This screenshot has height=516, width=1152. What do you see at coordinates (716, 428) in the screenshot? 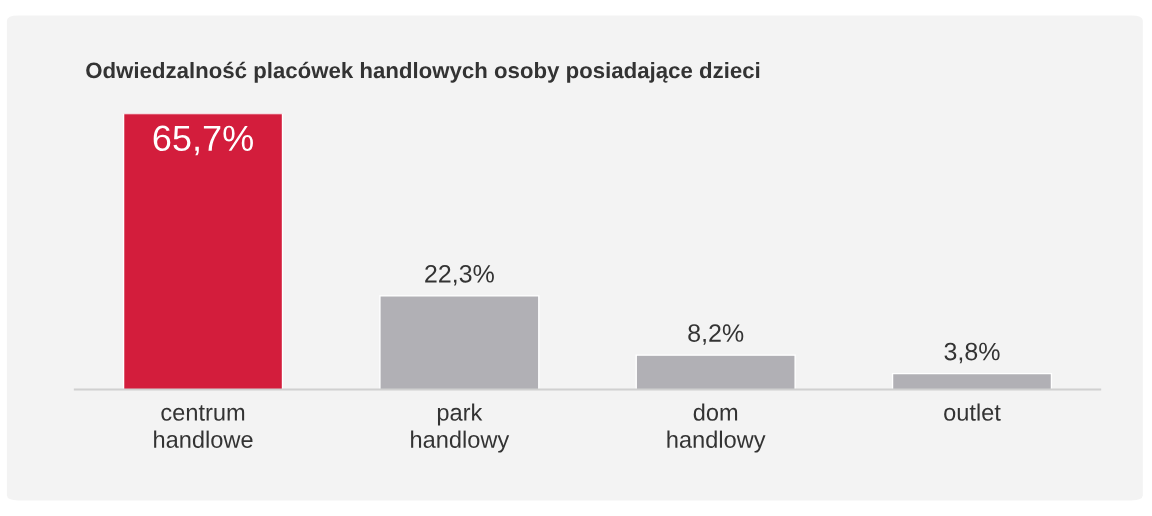
I see `x-tick-label: dom handlowy` at bounding box center [716, 428].